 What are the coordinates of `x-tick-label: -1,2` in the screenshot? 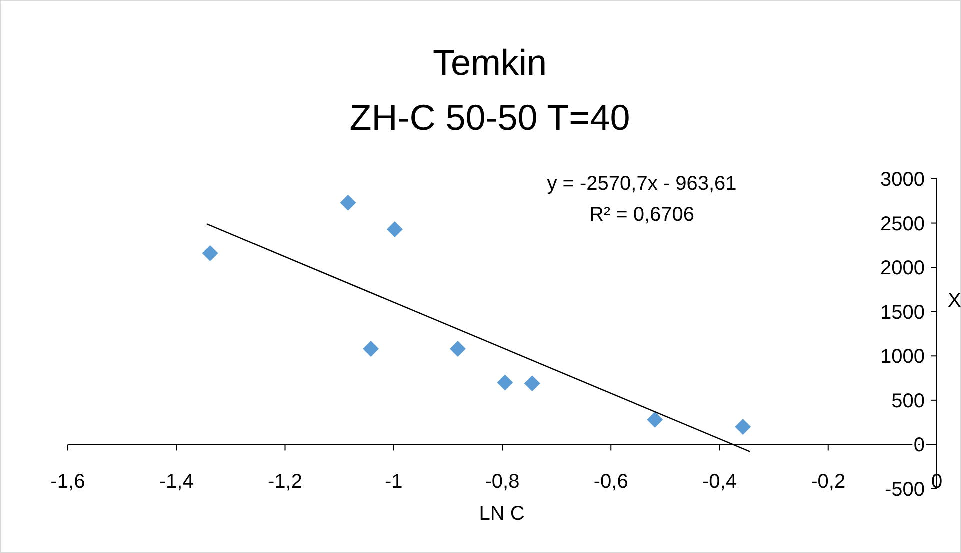 It's located at (285, 482).